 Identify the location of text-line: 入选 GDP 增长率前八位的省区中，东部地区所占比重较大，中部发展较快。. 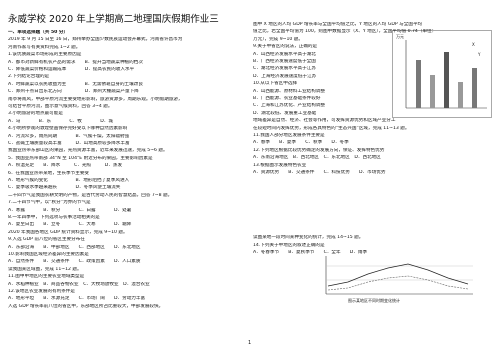
(86, 306).